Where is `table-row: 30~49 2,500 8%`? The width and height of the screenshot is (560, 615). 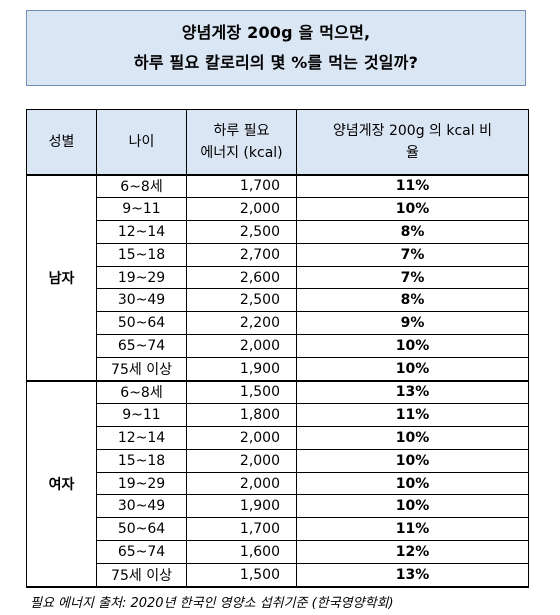
table-row: 30~49 2,500 8% is located at coordinates (278, 300).